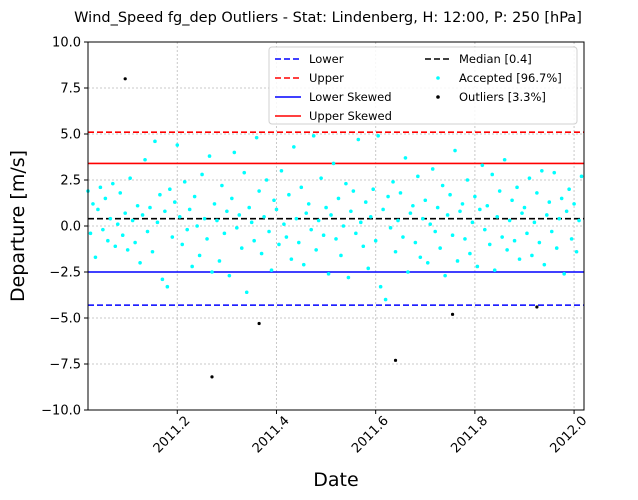  Describe the element at coordinates (65, 365) in the screenshot. I see `y-tick-label: −7.5` at that location.